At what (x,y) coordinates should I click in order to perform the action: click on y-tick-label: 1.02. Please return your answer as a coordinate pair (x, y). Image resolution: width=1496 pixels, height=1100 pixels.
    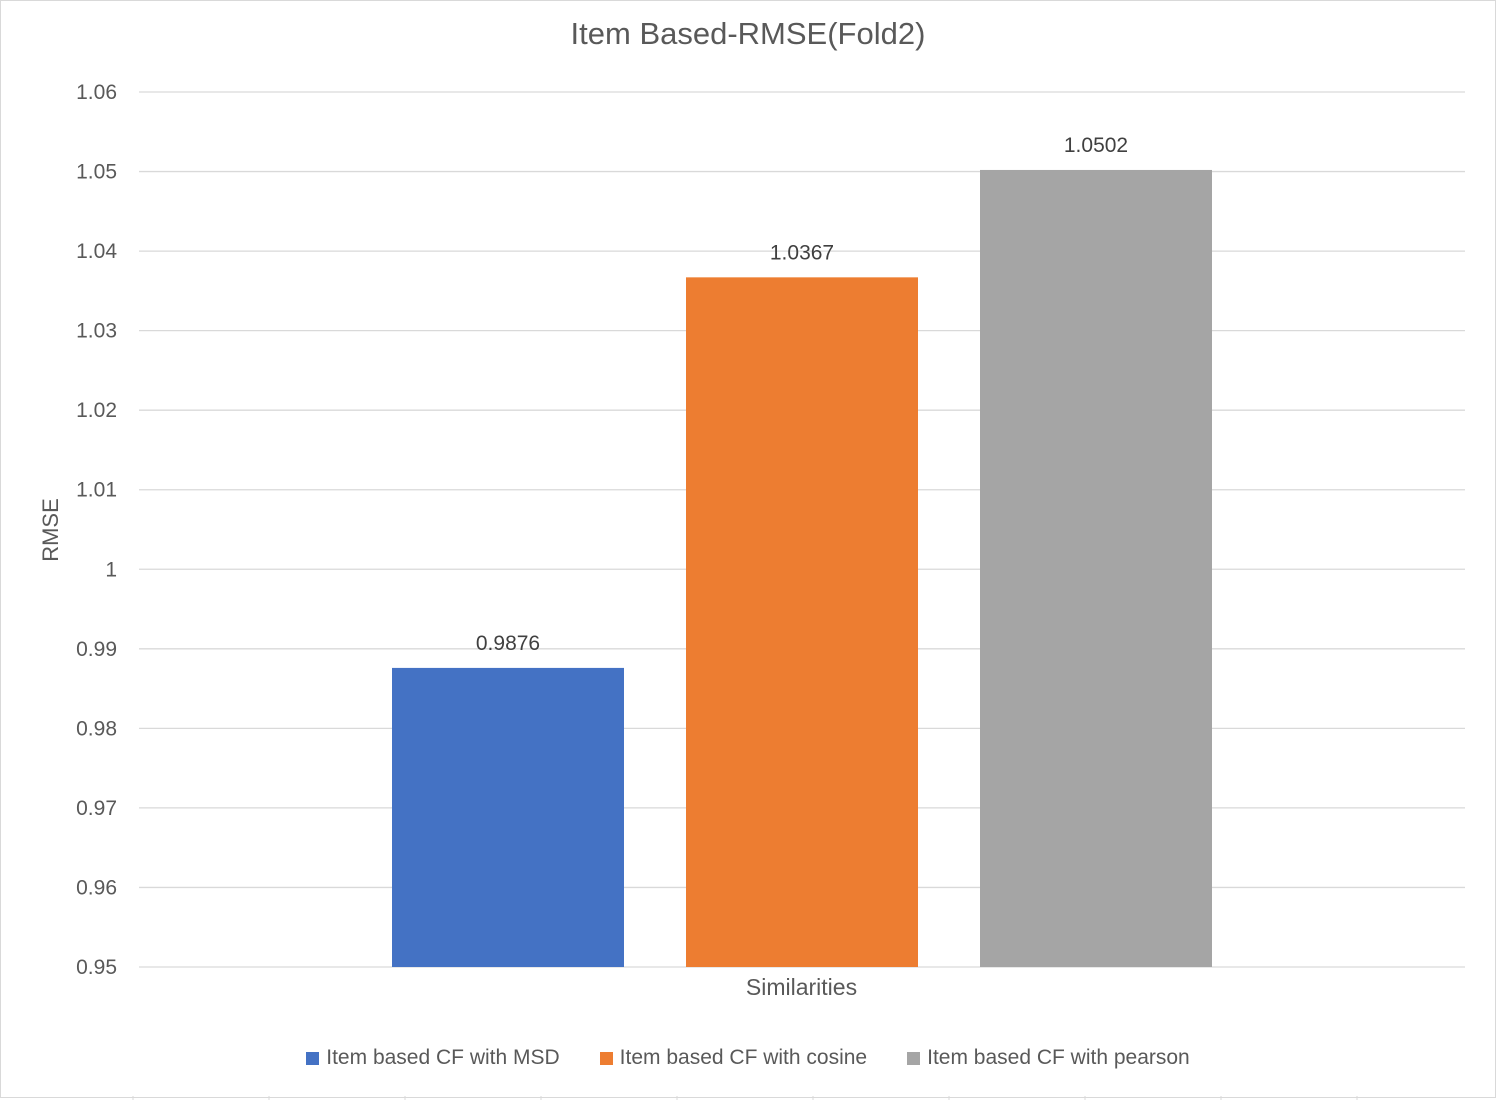
    Looking at the image, I should click on (96, 410).